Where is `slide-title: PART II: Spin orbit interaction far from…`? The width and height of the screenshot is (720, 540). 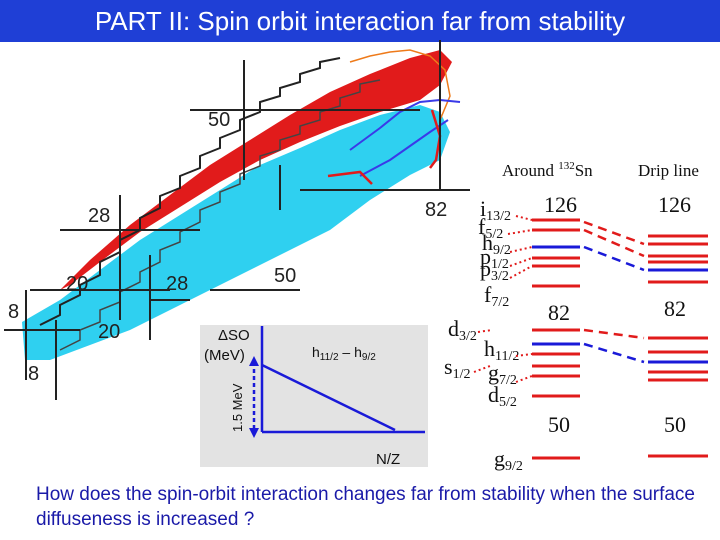
slide-title: PART II: Spin orbit interaction far from… is located at coordinates (360, 21).